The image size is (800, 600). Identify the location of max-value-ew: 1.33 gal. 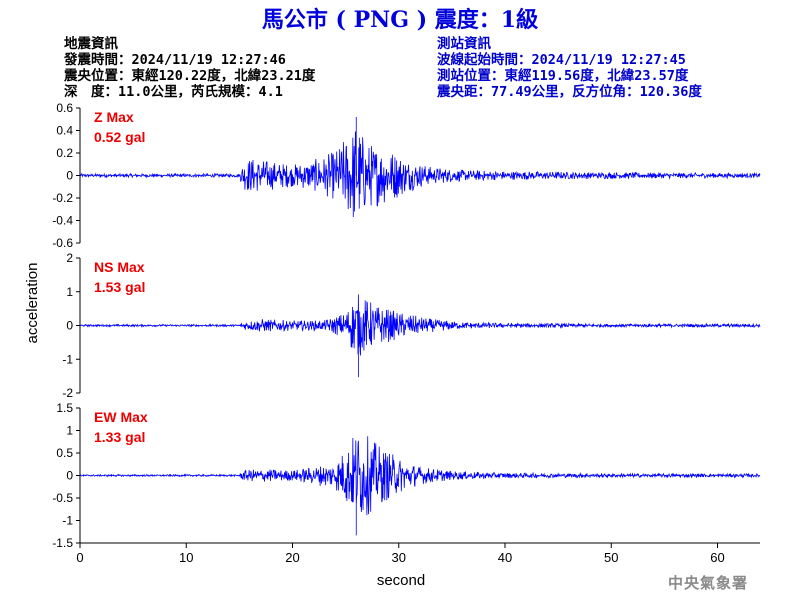
(119, 437).